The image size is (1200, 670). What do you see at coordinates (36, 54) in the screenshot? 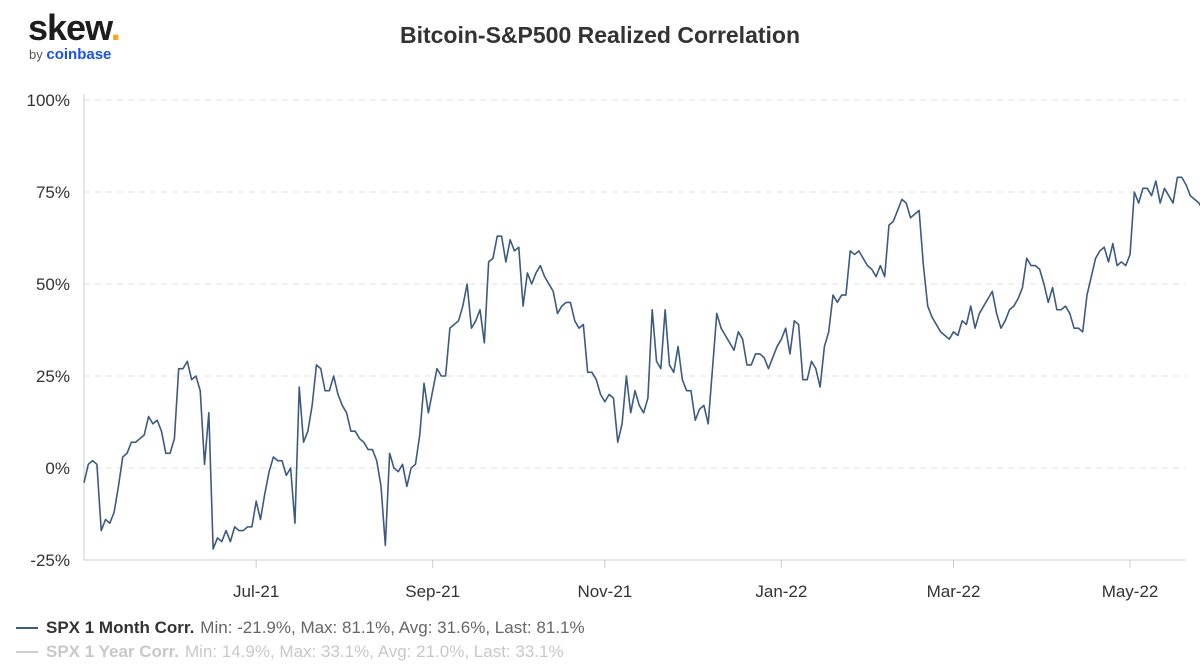
I see `logo-by: by` at bounding box center [36, 54].